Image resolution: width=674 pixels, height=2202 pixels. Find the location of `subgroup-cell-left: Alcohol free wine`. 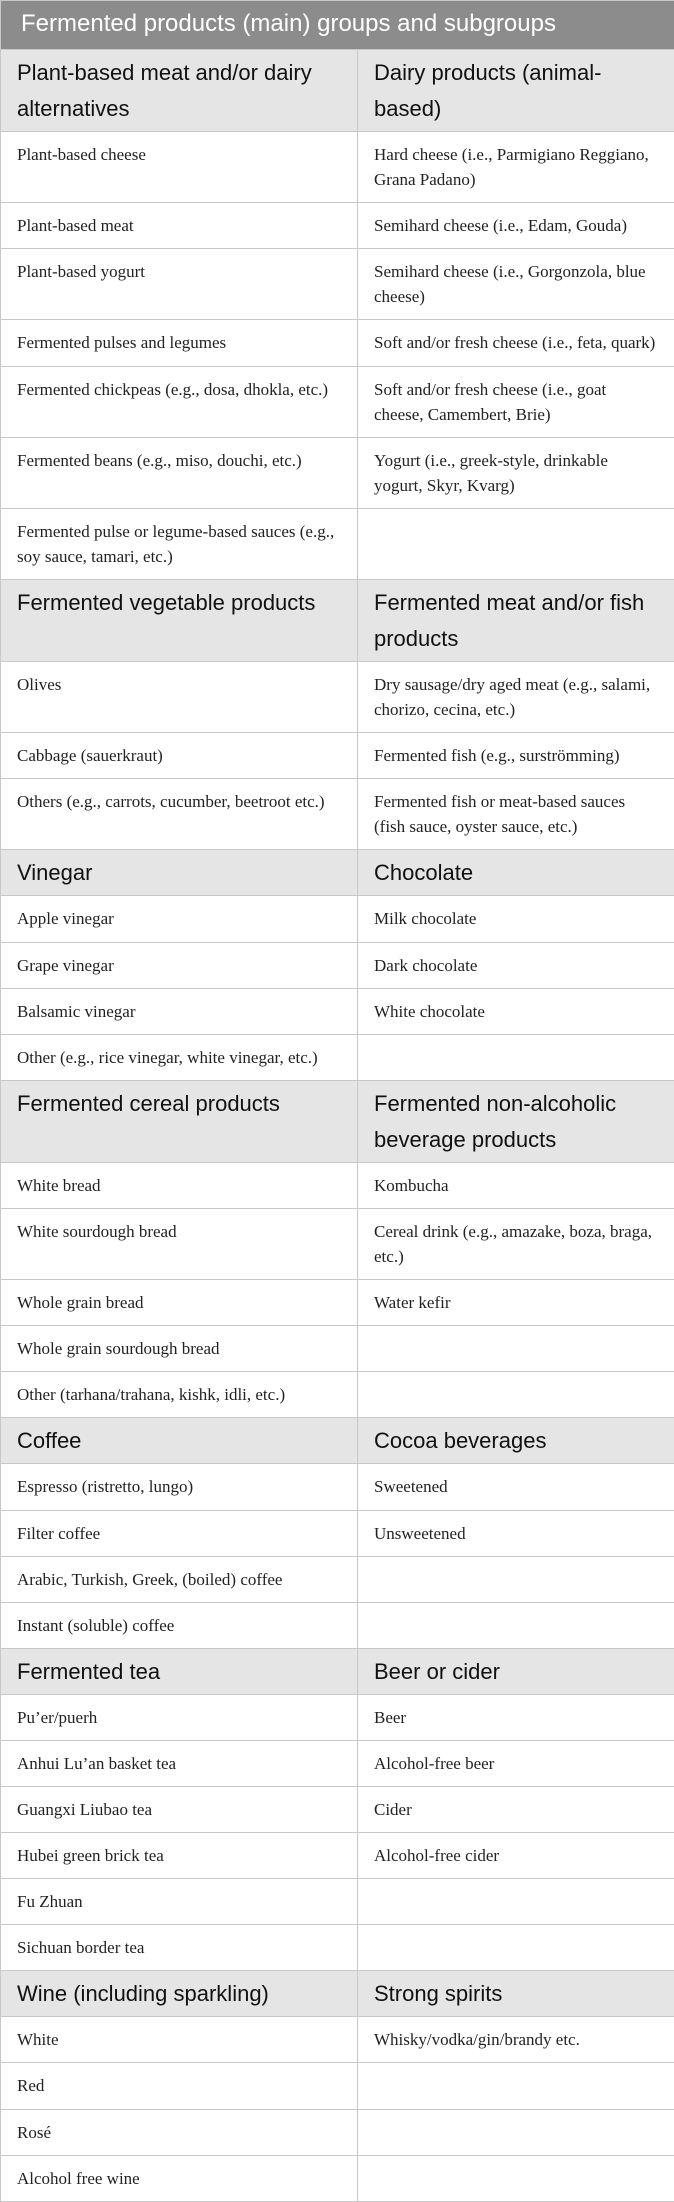

subgroup-cell-left: Alcohol free wine is located at coordinates (179, 2178).